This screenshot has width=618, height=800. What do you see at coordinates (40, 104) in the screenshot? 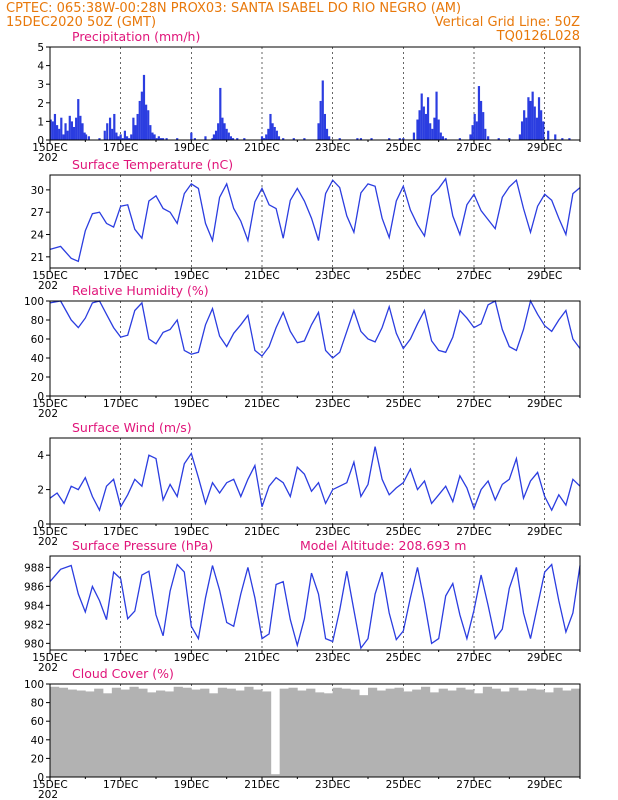
I see `y-tick-label: 2` at bounding box center [40, 104].